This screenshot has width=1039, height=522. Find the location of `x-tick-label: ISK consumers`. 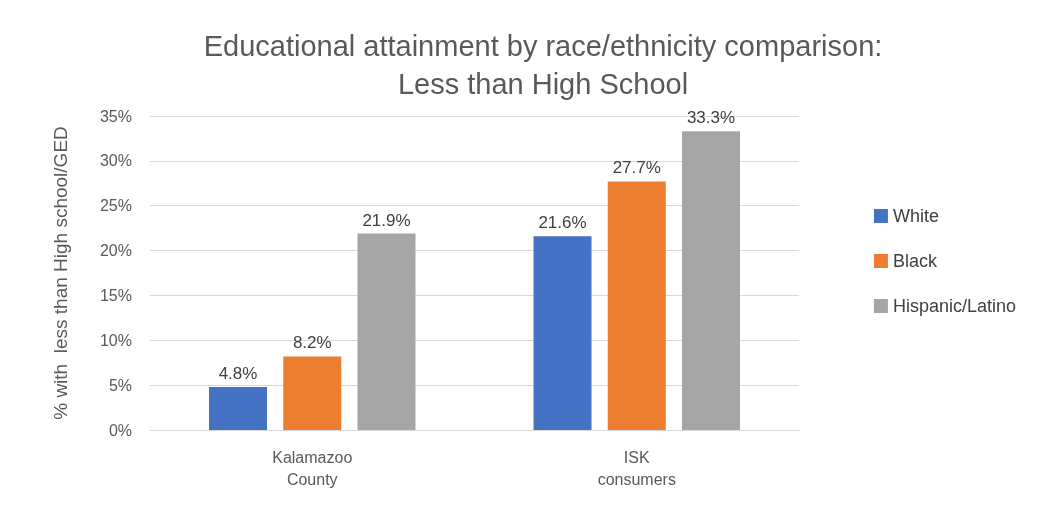

x-tick-label: ISK consumers is located at coordinates (636, 468).